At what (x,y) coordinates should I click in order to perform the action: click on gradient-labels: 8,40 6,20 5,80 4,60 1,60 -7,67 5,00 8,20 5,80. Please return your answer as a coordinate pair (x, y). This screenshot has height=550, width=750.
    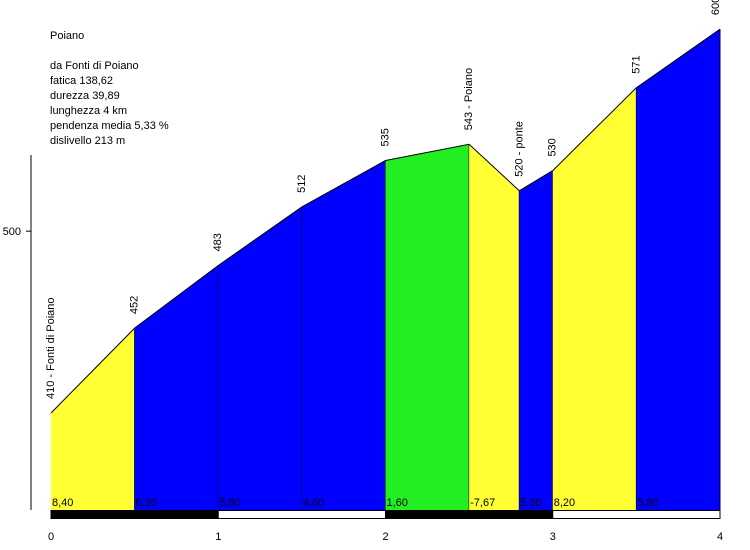
    Looking at the image, I should click on (355, 503).